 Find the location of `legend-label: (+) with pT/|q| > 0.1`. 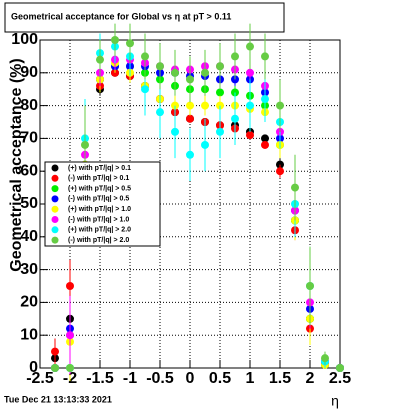

legend-label: (+) with pT/|q| > 0.1 is located at coordinates (99, 168).